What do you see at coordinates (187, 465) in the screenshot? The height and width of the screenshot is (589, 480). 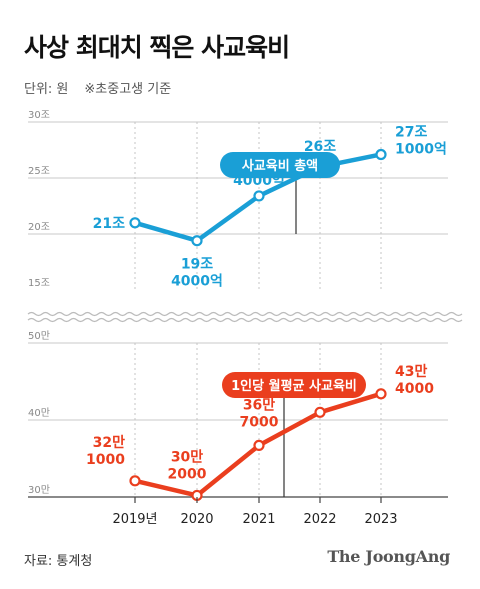 I see `data-label: 30만 2000` at bounding box center [187, 465].